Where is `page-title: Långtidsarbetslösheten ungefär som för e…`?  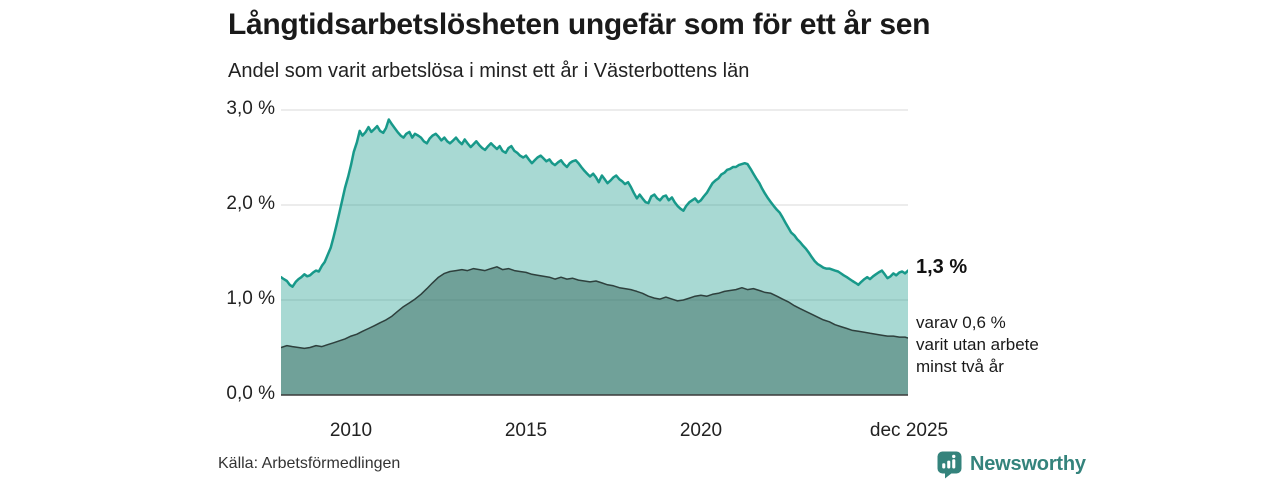 page-title: Långtidsarbetslösheten ungefär som för e… is located at coordinates (579, 24).